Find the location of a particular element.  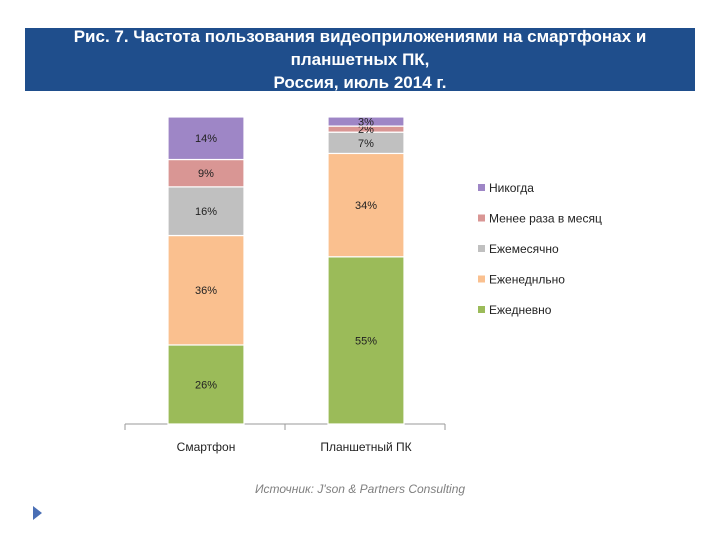

data-label-1-0: 55% is located at coordinates (366, 341).